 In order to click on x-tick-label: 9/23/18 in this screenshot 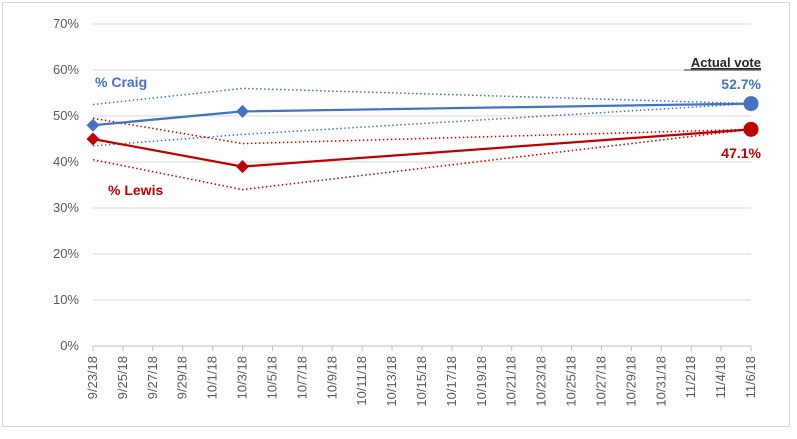, I will do `click(92, 377)`.